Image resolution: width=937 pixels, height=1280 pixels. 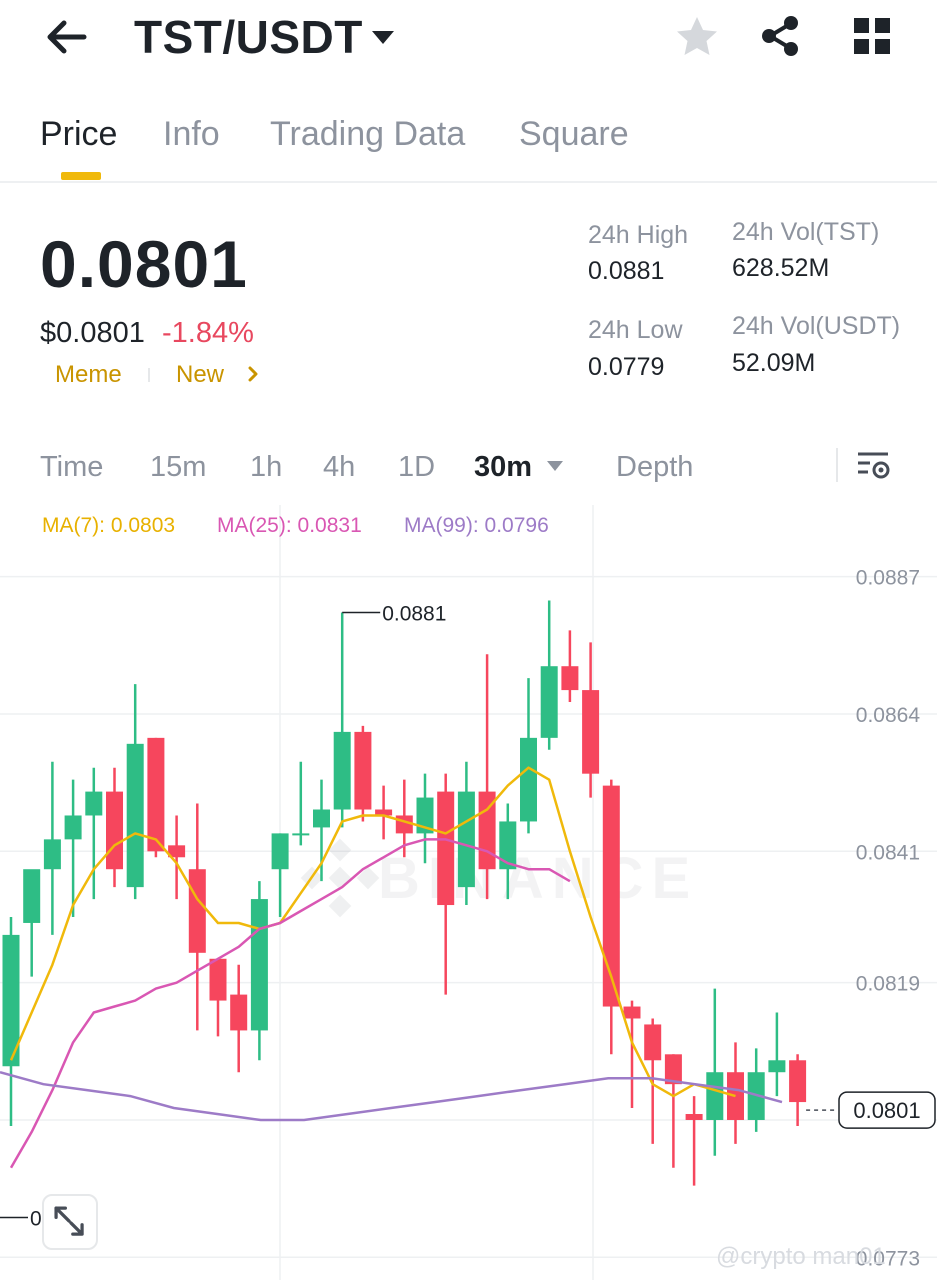 What do you see at coordinates (837, 465) in the screenshot?
I see `interval-separator` at bounding box center [837, 465].